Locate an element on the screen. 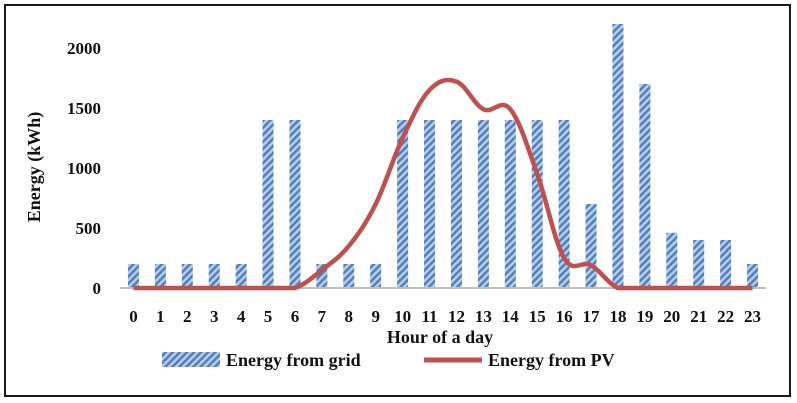 This screenshot has height=403, width=797. x-tick-0: 0 is located at coordinates (133, 316).